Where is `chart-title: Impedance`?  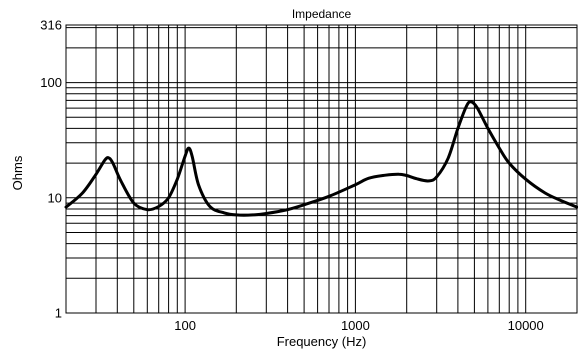 chart-title: Impedance is located at coordinates (322, 14).